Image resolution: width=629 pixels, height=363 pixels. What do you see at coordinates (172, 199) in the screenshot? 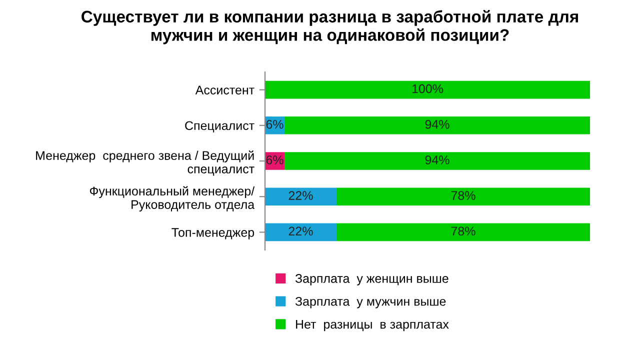
I see `y-tick-label: Функциональный менеджер/ Руководитель отдела` at bounding box center [172, 199].